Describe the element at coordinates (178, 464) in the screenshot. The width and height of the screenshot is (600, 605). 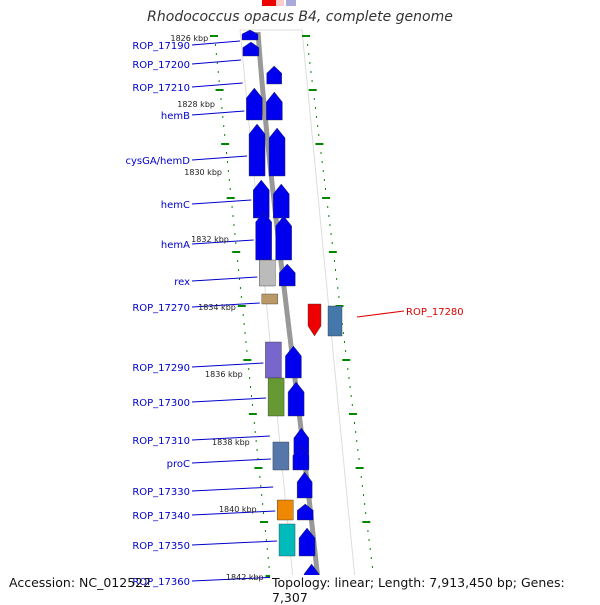
I see `gene-label-text: proC` at that location.